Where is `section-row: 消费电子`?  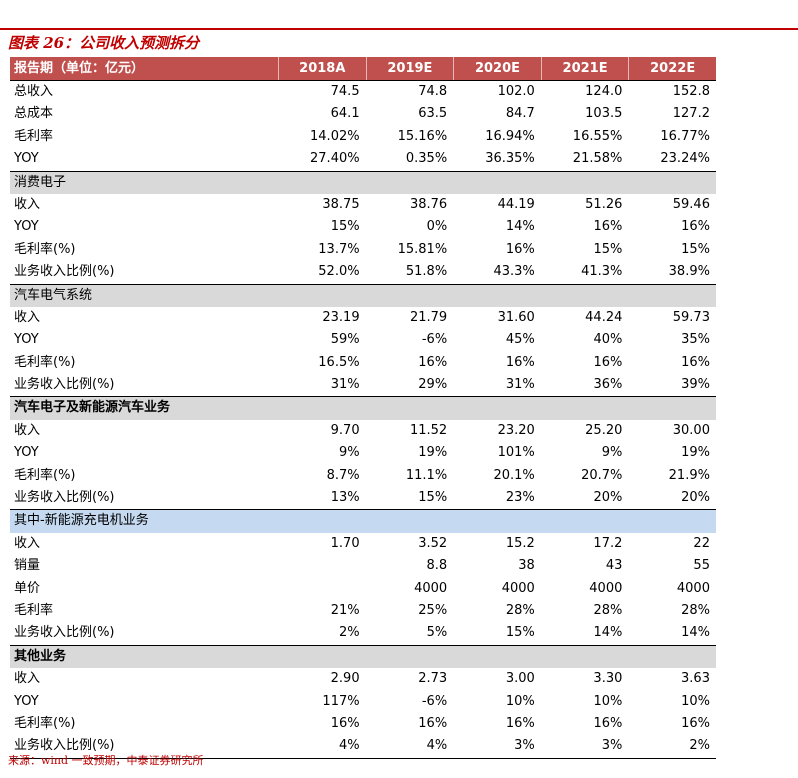
section-row: 消费电子 is located at coordinates (363, 182).